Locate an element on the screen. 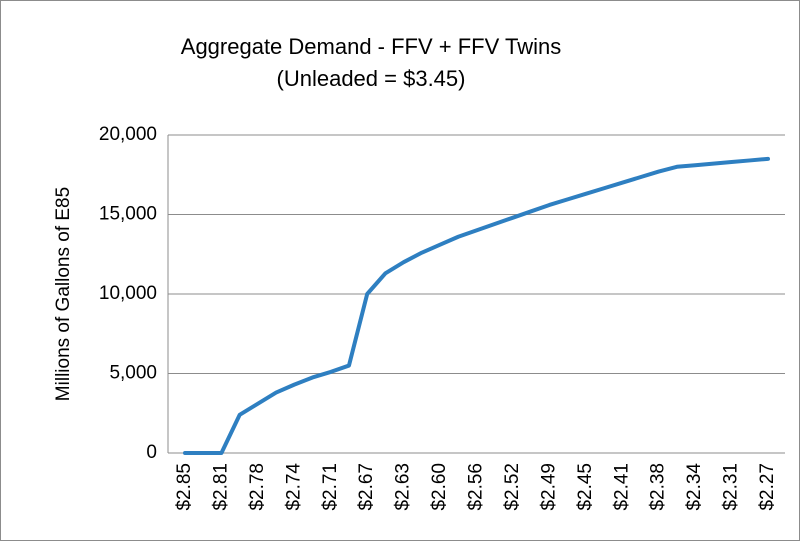 The image size is (801, 542). x-tick-label: $2.41 is located at coordinates (621, 487).